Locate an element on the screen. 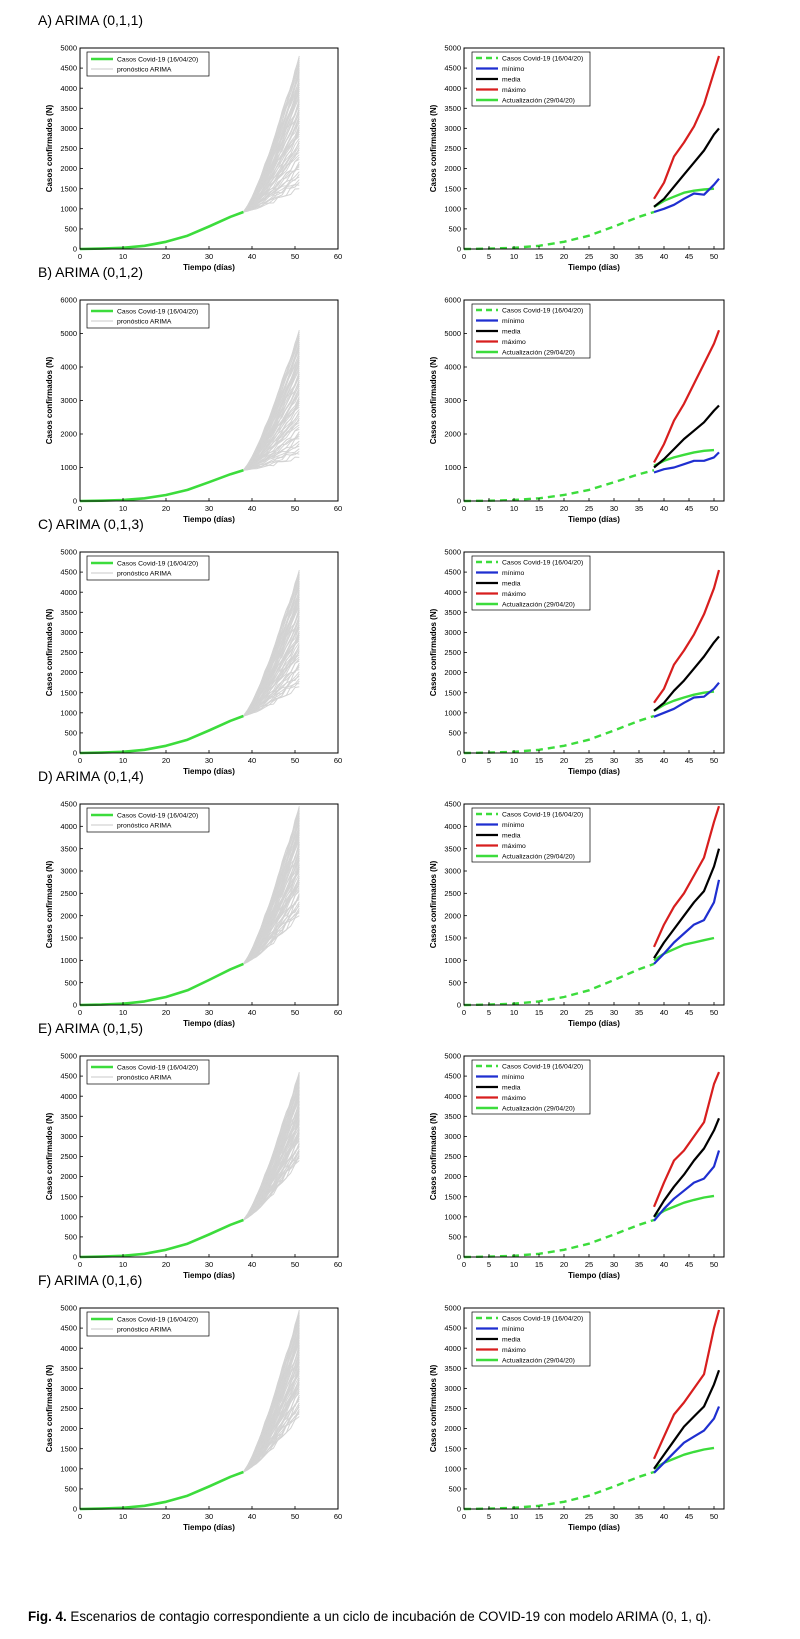 The width and height of the screenshot is (800, 1639). y-tick-label: 6000 is located at coordinates (68, 300).